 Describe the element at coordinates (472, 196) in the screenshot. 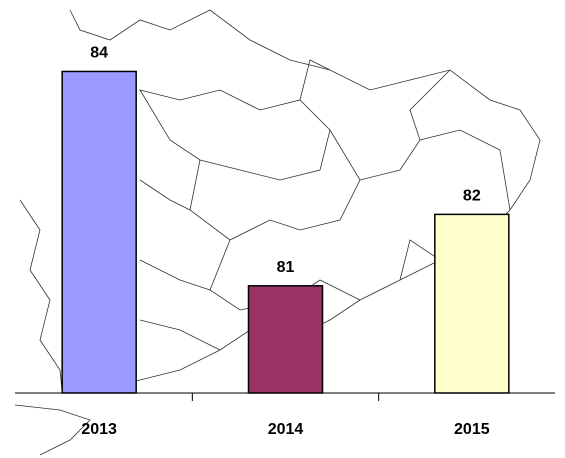

I see `value-label: 82` at that location.